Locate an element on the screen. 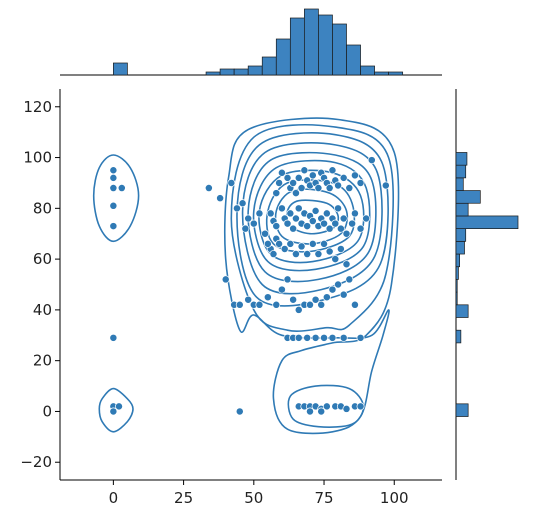  y-tick-label: 20 is located at coordinates (42, 361).